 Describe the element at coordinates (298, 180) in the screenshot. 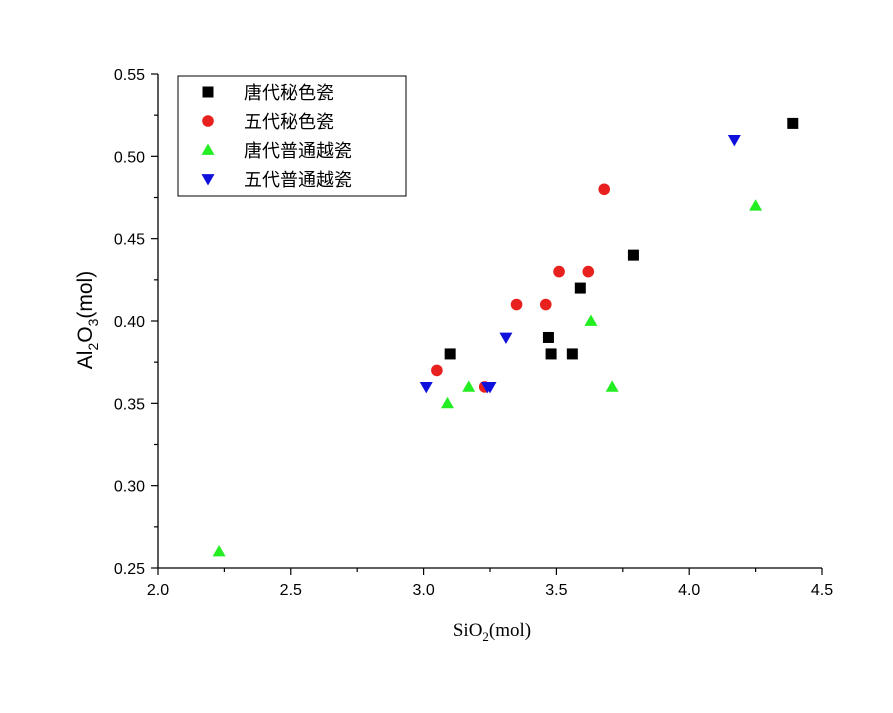

I see `legend-label: 五代普通越瓷` at that location.